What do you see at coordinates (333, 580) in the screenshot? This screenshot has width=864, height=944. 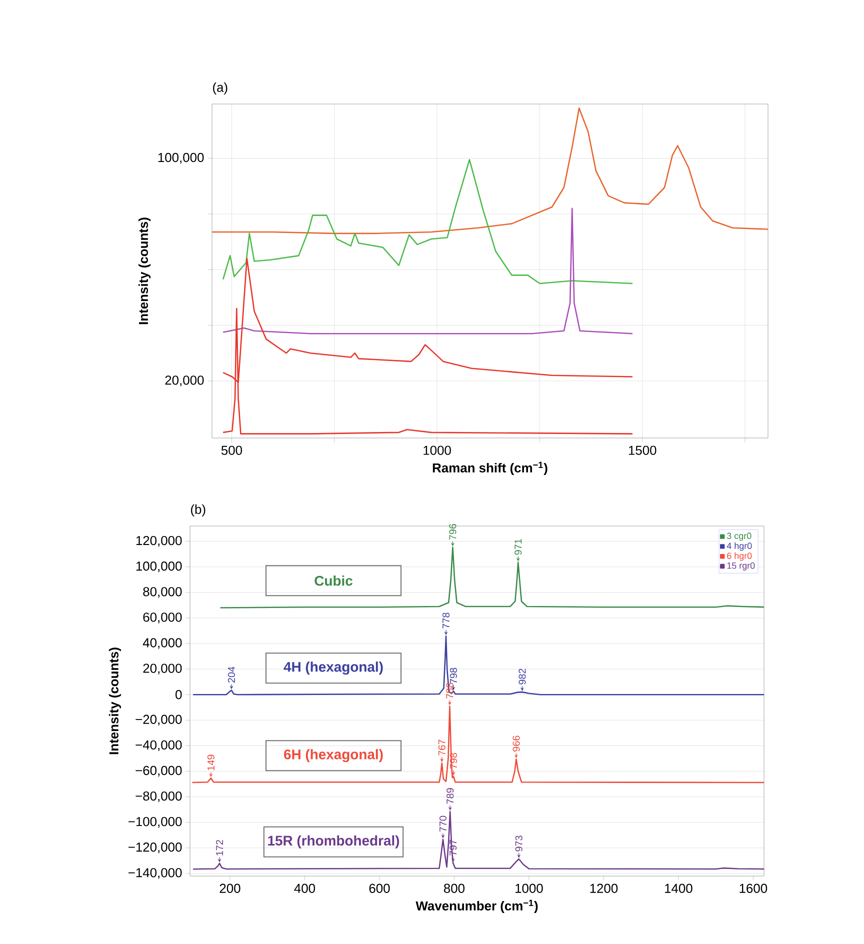 I see `annotation: Cubic` at bounding box center [333, 580].